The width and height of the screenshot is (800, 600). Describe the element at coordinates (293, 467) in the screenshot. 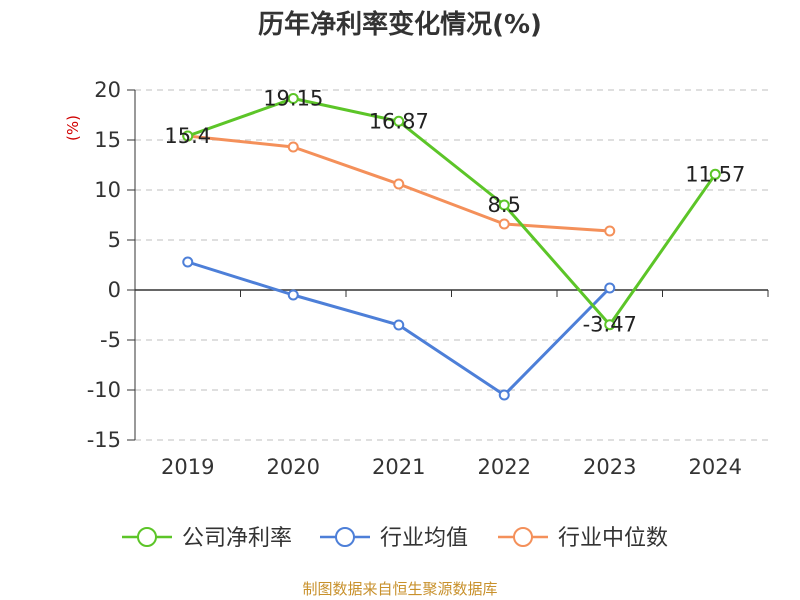

I see `x-tick-label: 2020` at that location.